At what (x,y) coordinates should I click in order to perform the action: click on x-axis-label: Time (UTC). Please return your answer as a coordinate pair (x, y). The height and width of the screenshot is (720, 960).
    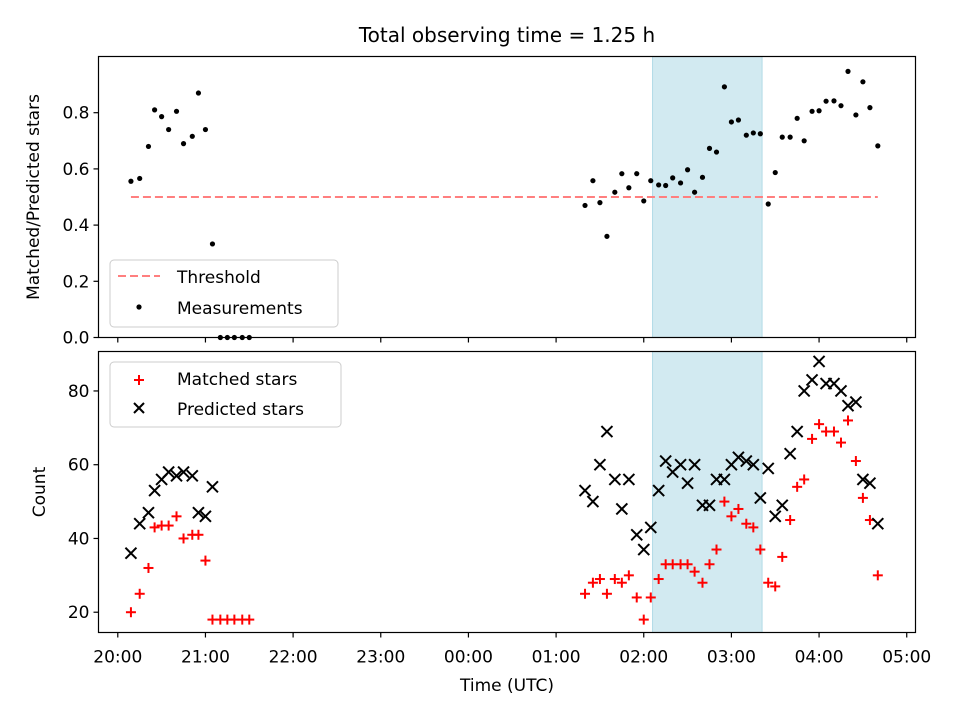
    Looking at the image, I should click on (506, 686).